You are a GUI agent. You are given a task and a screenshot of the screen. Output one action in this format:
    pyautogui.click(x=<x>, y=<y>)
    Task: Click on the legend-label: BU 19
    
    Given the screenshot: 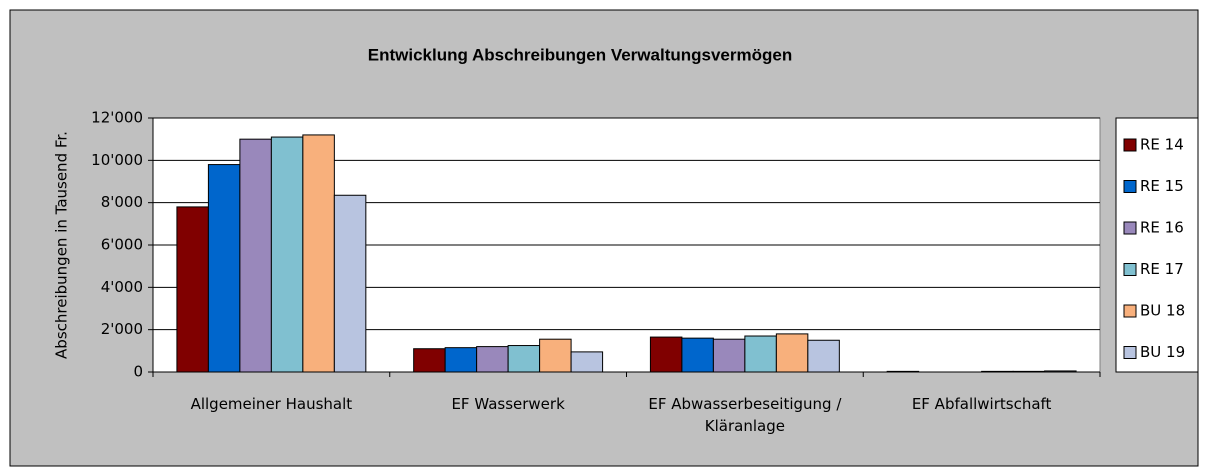 What is the action you would take?
    pyautogui.click(x=1162, y=352)
    